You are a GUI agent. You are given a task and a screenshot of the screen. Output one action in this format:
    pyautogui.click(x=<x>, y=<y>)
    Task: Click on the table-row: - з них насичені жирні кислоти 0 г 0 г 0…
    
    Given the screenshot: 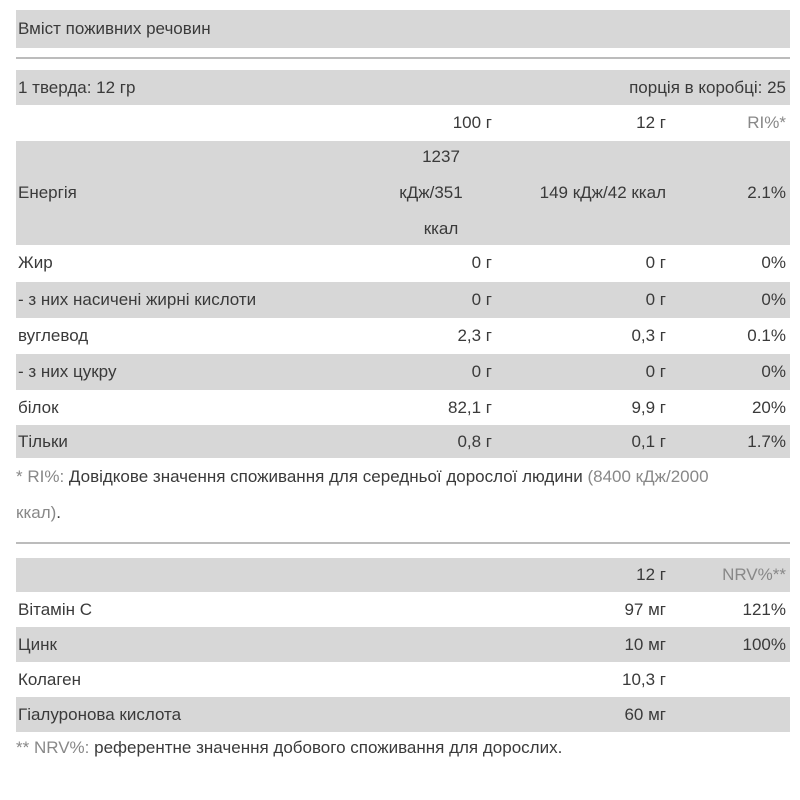 What is the action you would take?
    pyautogui.click(x=403, y=300)
    